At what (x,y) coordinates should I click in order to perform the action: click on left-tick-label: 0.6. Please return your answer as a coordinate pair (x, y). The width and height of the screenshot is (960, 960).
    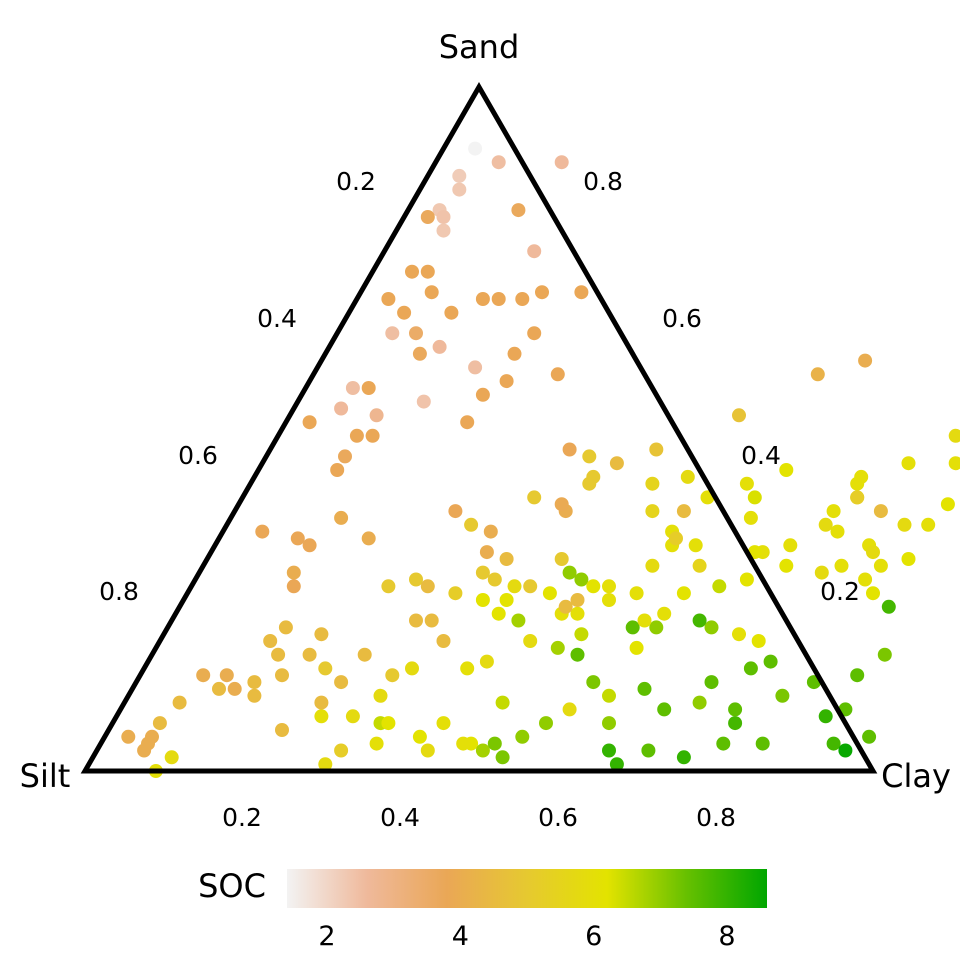
    Looking at the image, I should click on (198, 455).